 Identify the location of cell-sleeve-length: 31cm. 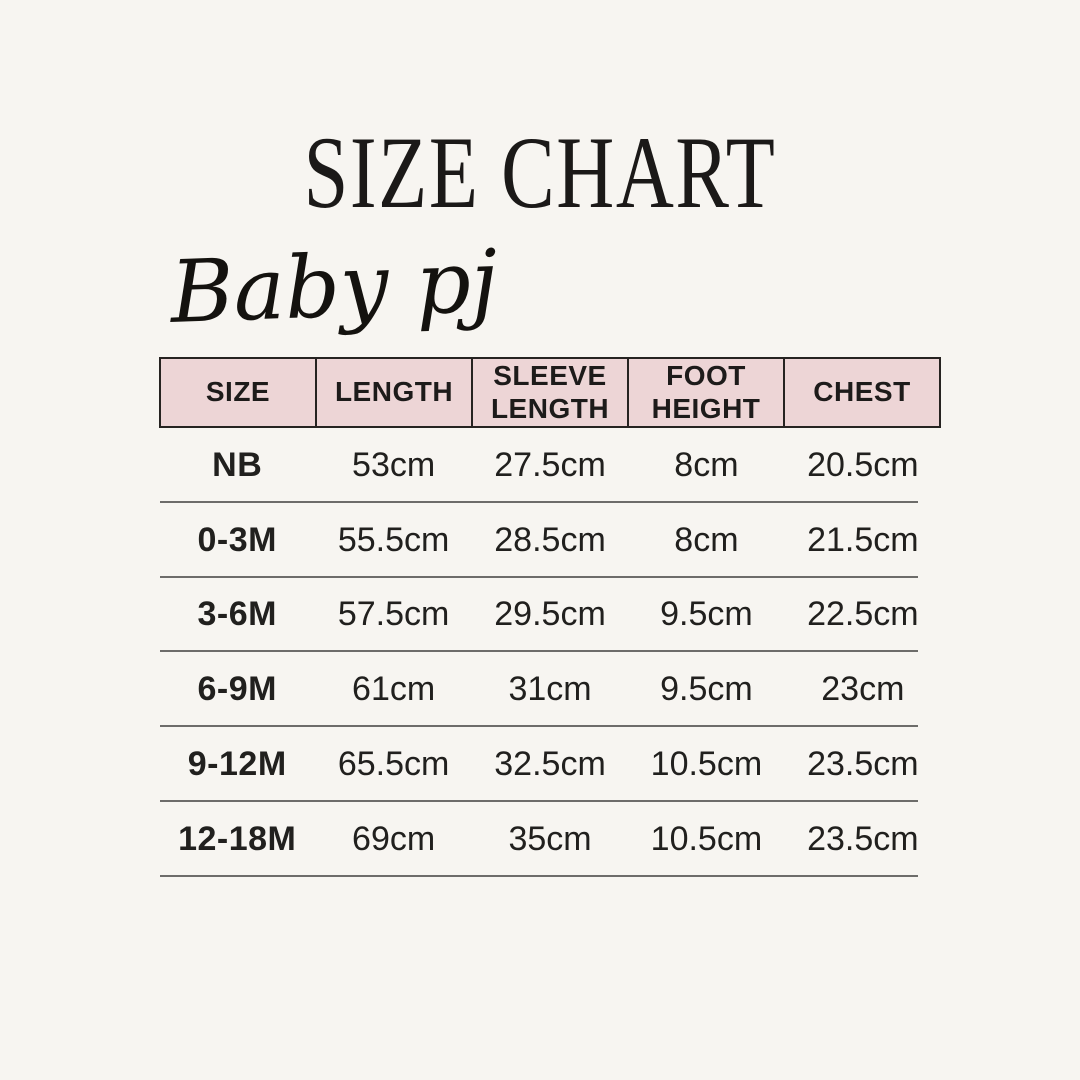
(550, 689).